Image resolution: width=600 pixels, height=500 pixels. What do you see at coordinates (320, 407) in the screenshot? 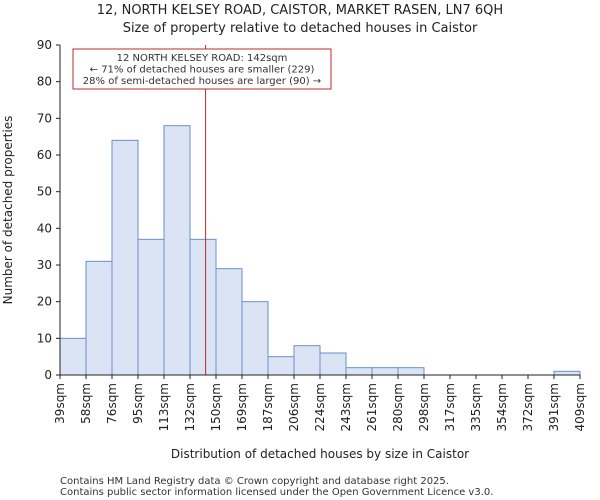
I see `x-tick-label: 224sqm` at bounding box center [320, 407].